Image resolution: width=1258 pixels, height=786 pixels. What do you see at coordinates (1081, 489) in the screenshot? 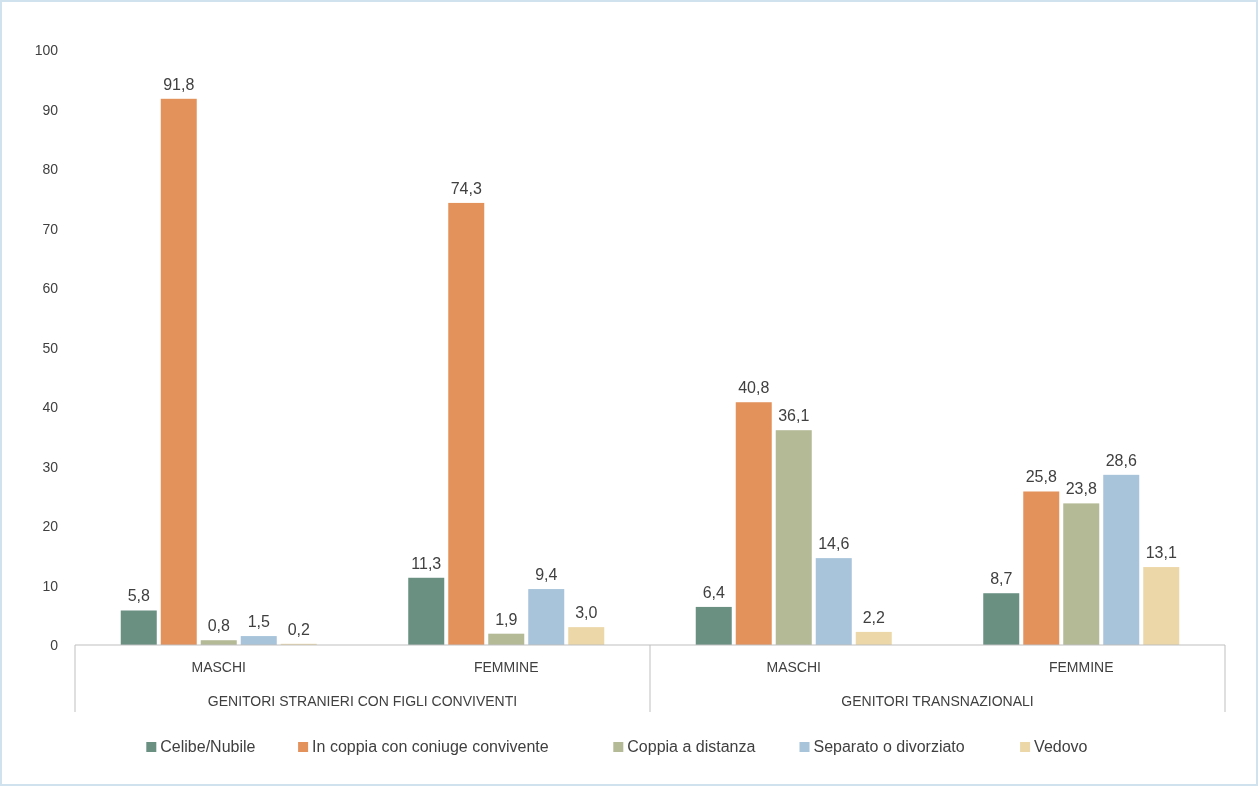
I see `data-label: 23,8` at bounding box center [1081, 489].